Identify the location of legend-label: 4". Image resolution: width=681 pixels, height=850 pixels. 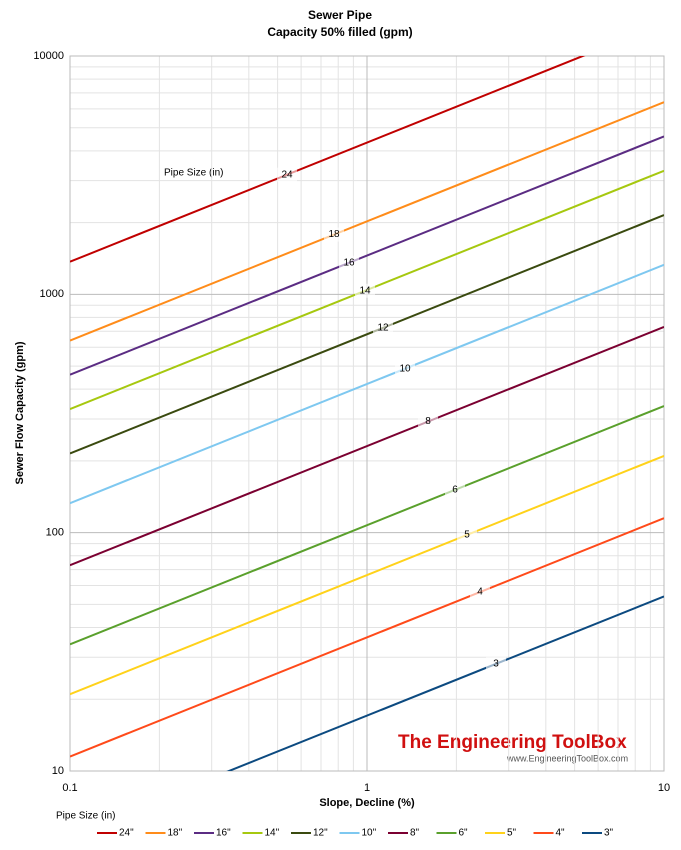
(561, 833).